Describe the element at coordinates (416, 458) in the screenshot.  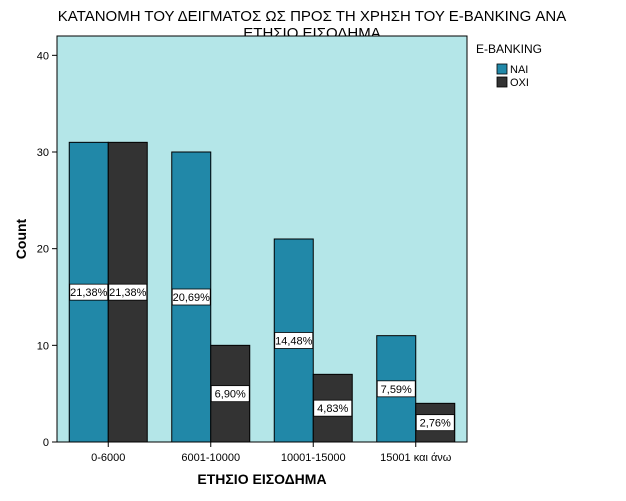
I see `x-tick-label: 15001 και άνω` at that location.